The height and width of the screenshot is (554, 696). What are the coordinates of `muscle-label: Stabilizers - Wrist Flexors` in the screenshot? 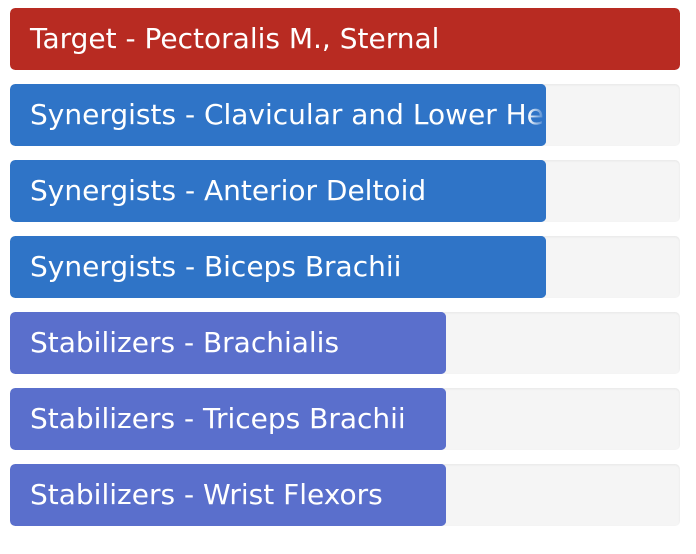 It's located at (206, 494).